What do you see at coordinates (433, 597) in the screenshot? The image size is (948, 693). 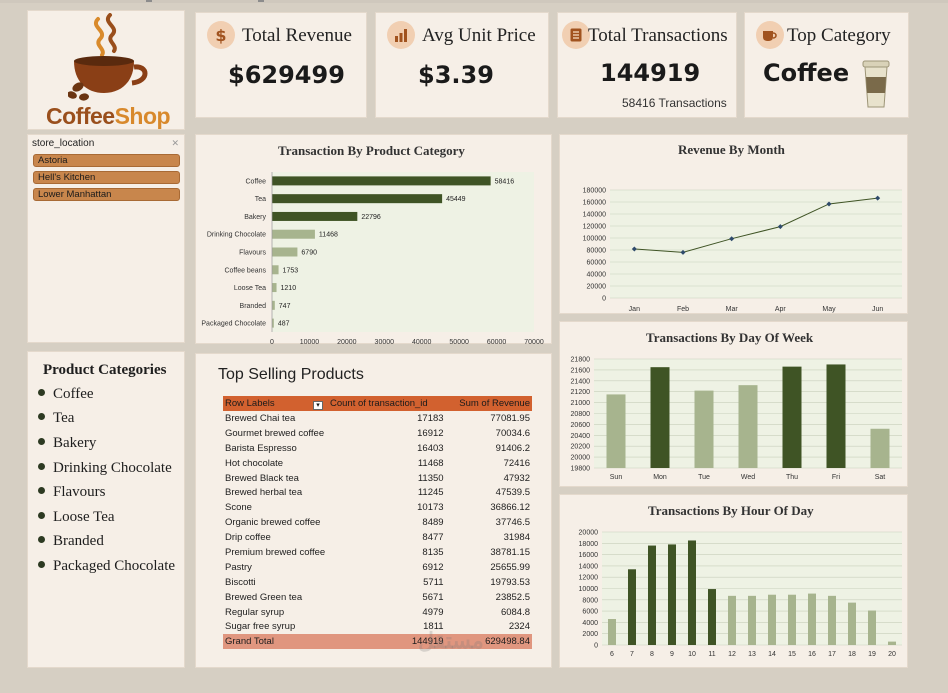 I see `count-cell: 5671` at bounding box center [433, 597].